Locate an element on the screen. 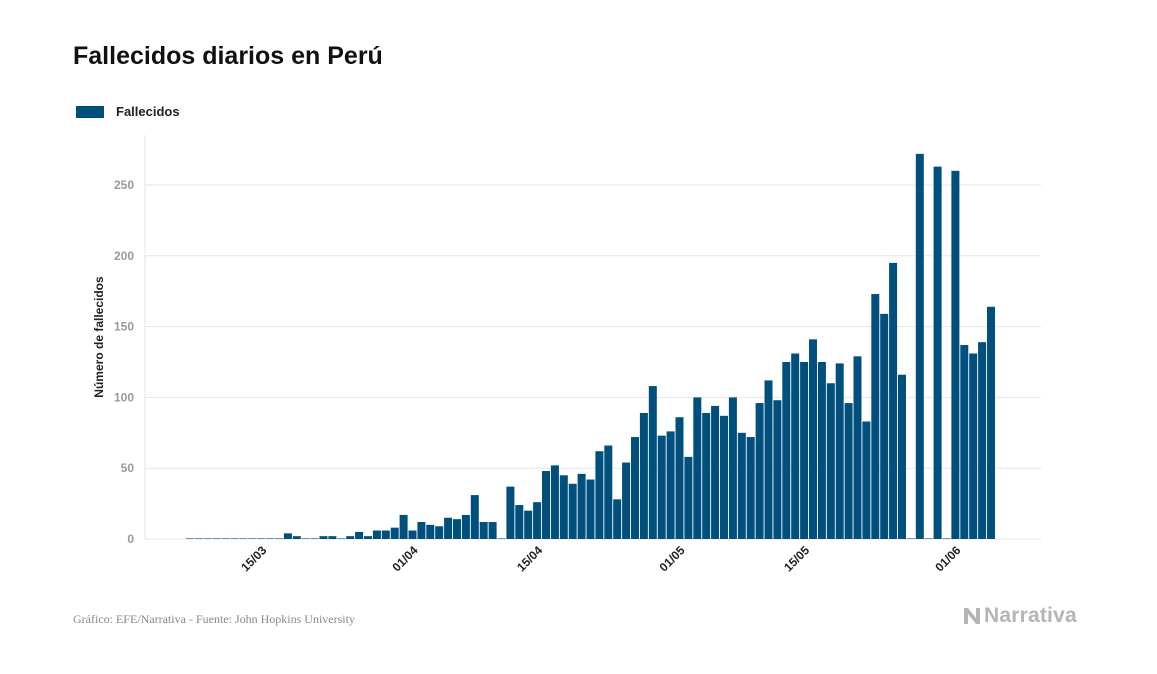 This screenshot has width=1157, height=674. narrativa-logo-icon is located at coordinates (972, 616).